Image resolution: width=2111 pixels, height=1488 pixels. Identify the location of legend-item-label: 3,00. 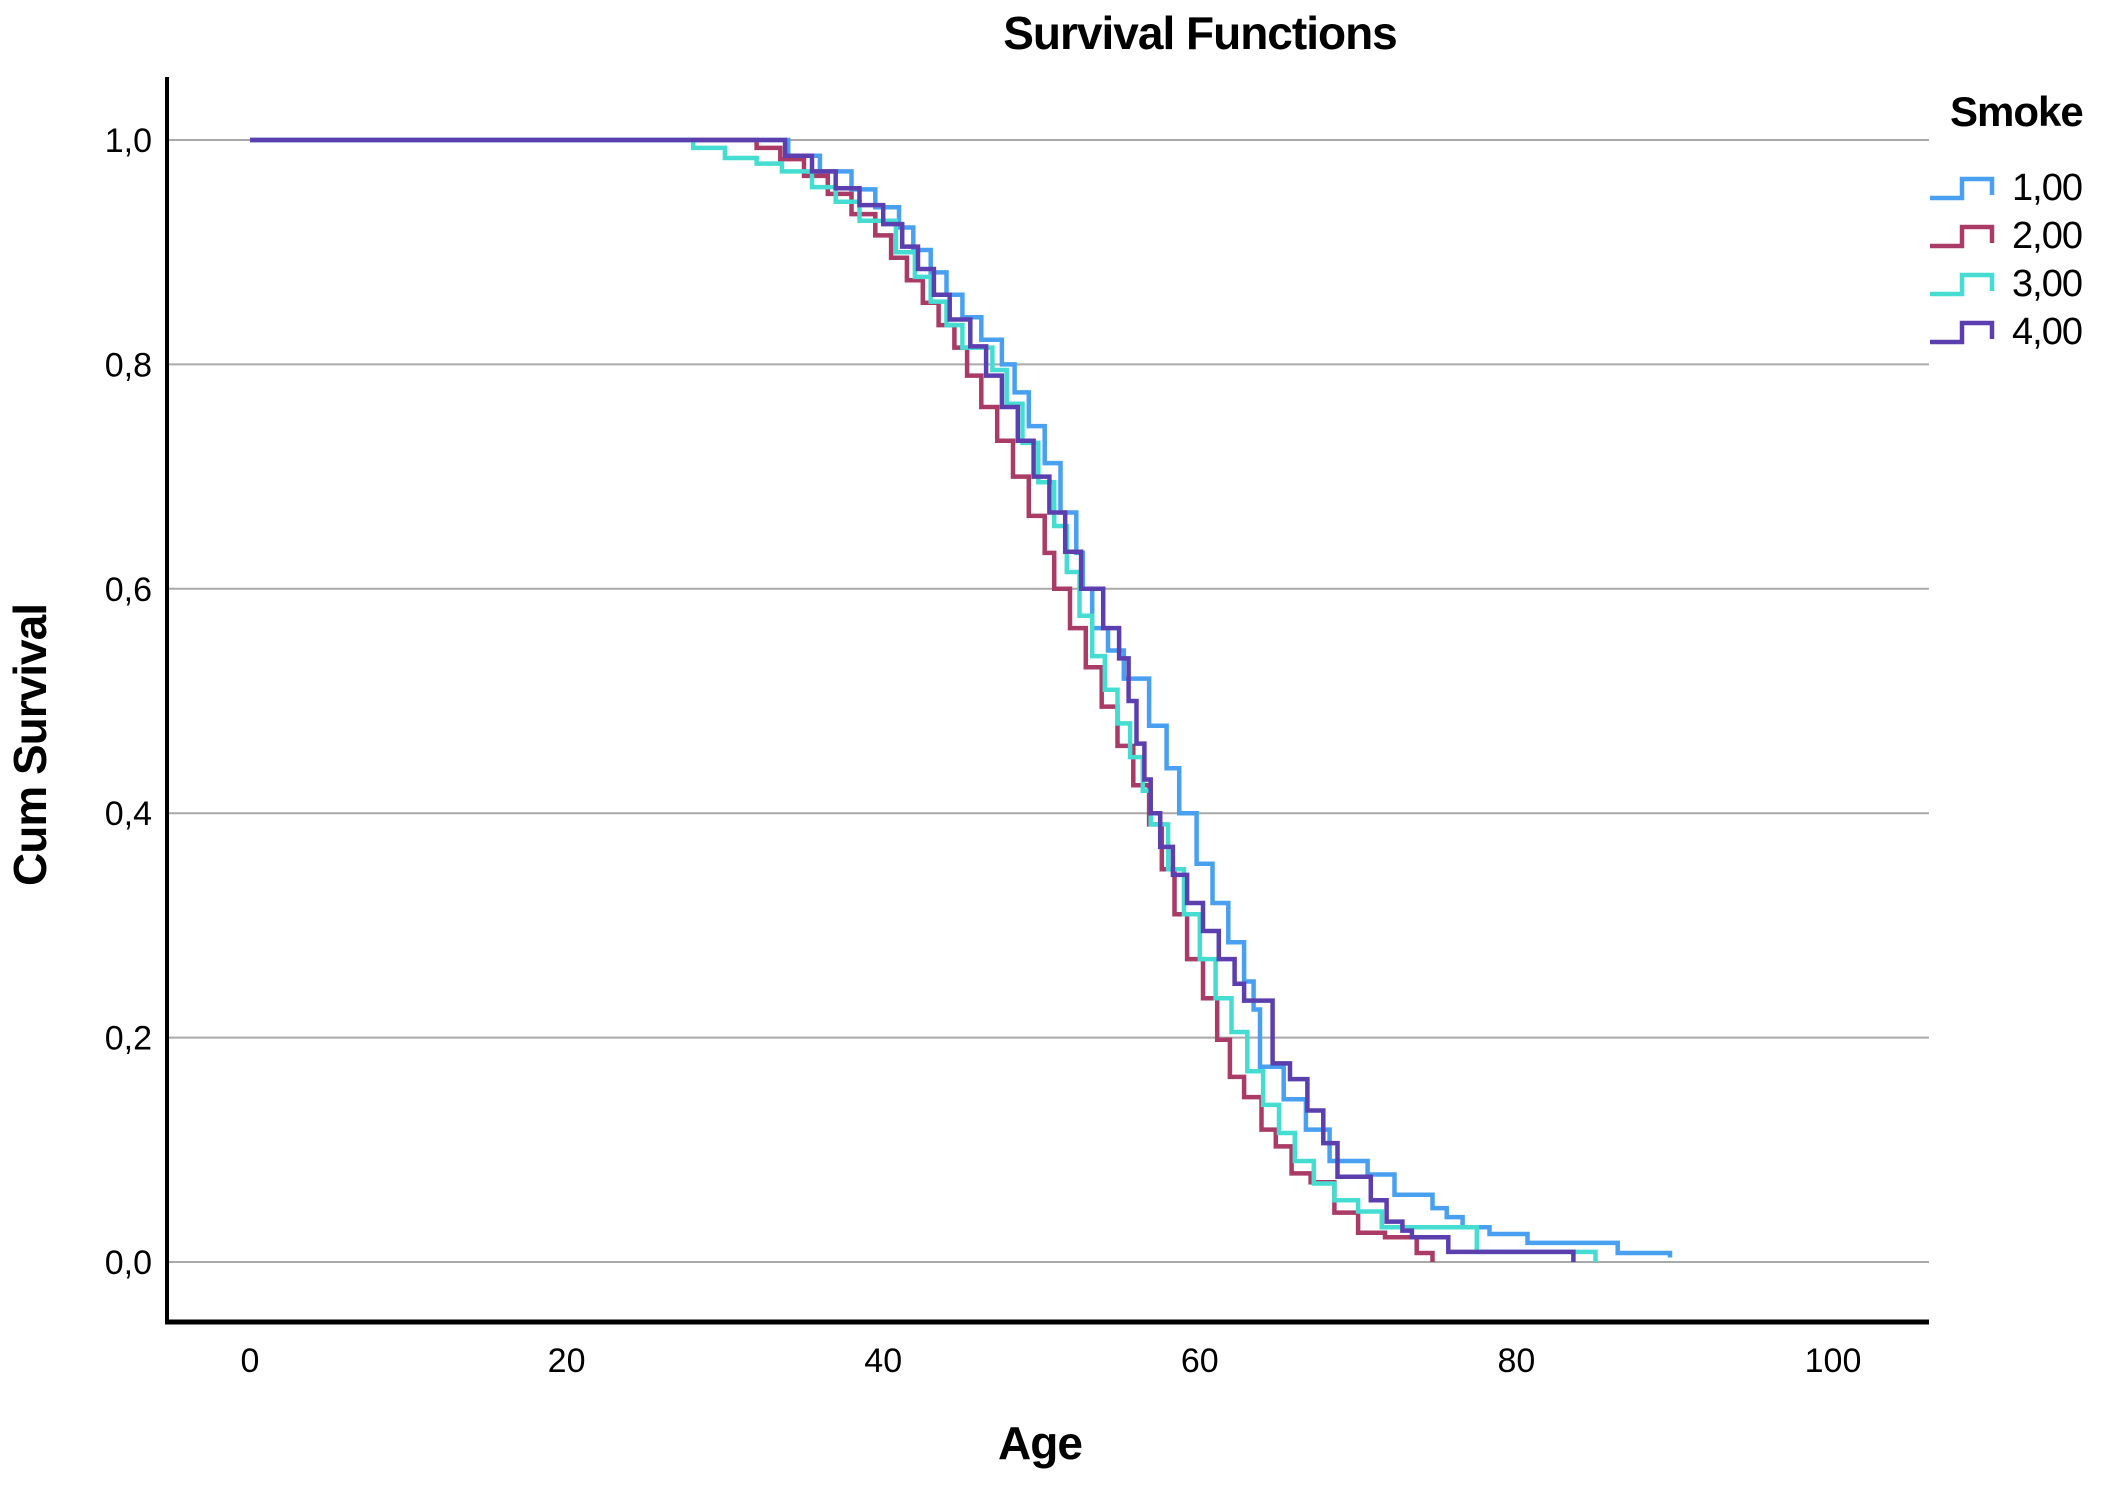
(2047, 283).